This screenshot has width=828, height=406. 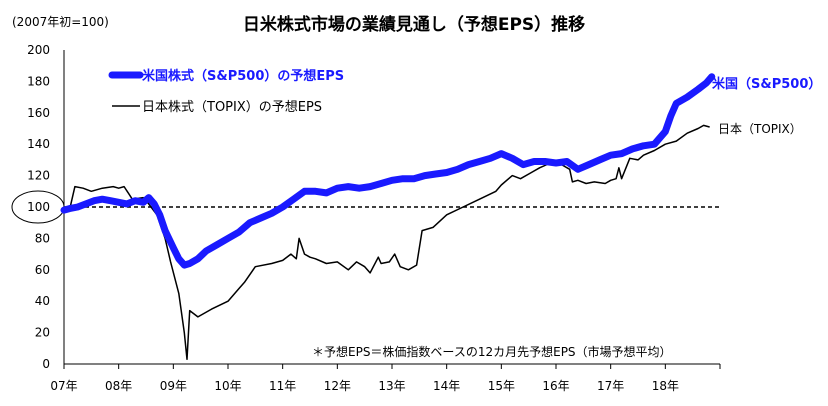 I want to click on y-tick-label: 80, so click(x=42, y=238).